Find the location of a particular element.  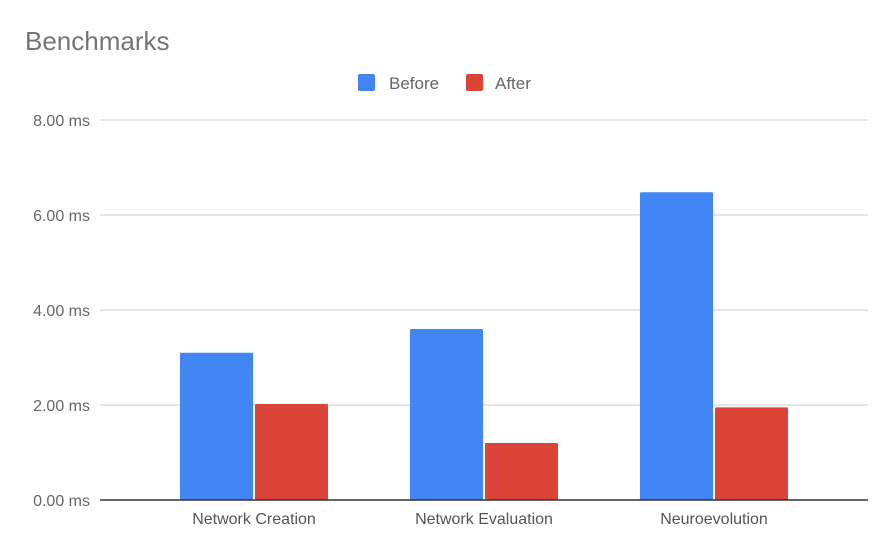

legend: Before After is located at coordinates (444, 83).